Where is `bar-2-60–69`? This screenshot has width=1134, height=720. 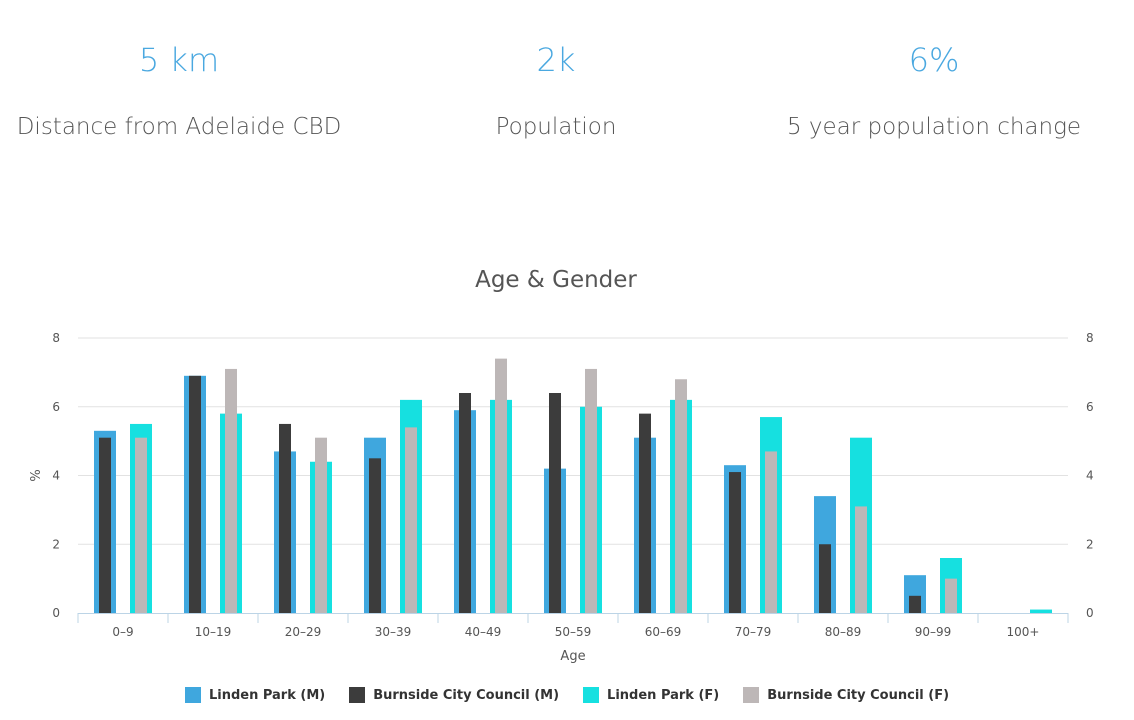 bar-2-60–69 is located at coordinates (645, 513).